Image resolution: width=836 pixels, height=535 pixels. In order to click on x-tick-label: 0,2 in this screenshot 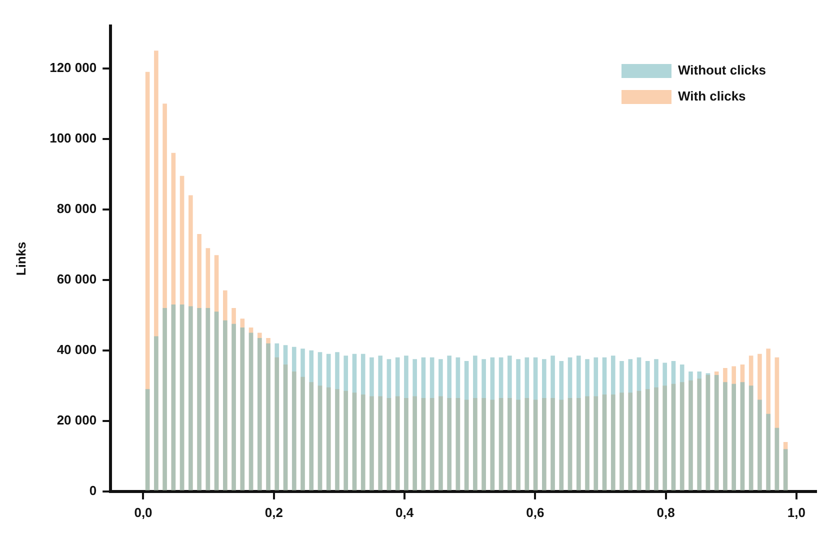, I will do `click(273, 512)`.